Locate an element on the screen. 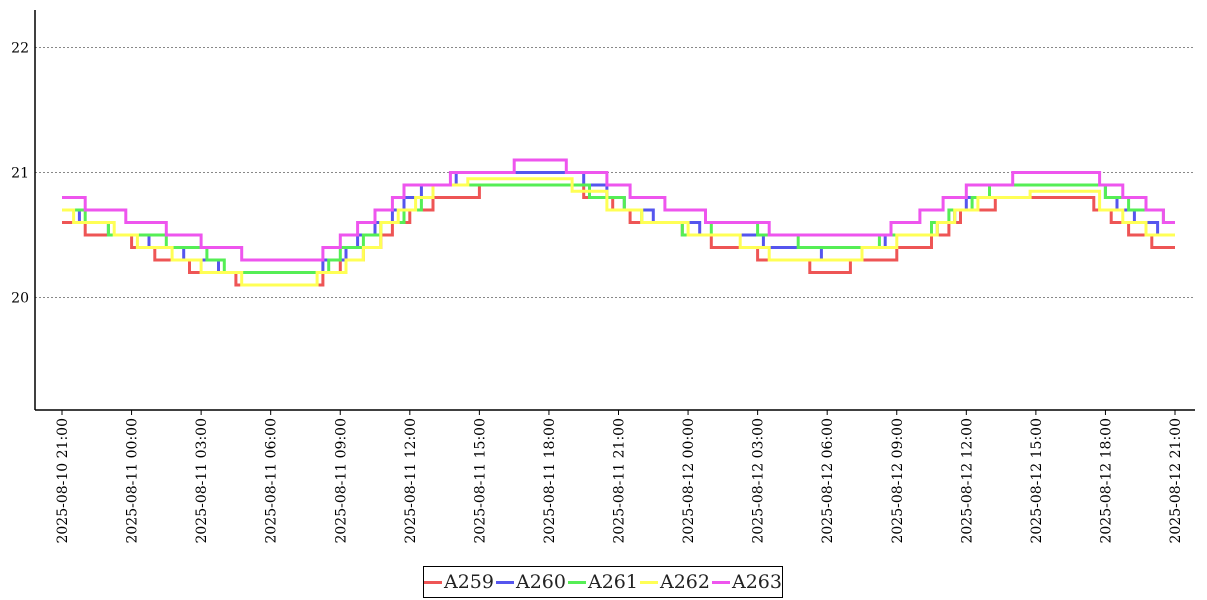 The image size is (1207, 600). y-tick-labels: 20 21 22 is located at coordinates (20, 174).